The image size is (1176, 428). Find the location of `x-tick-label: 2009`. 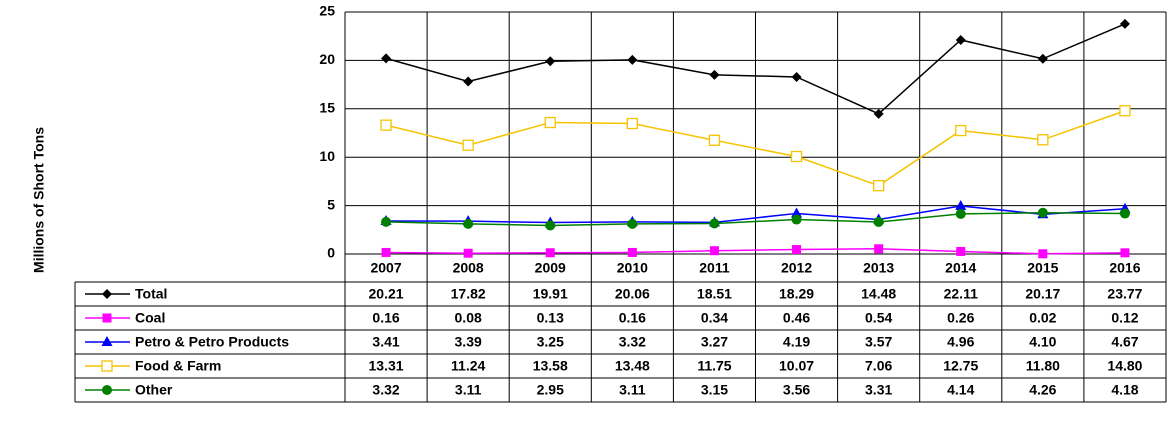

x-tick-label: 2009 is located at coordinates (550, 268).